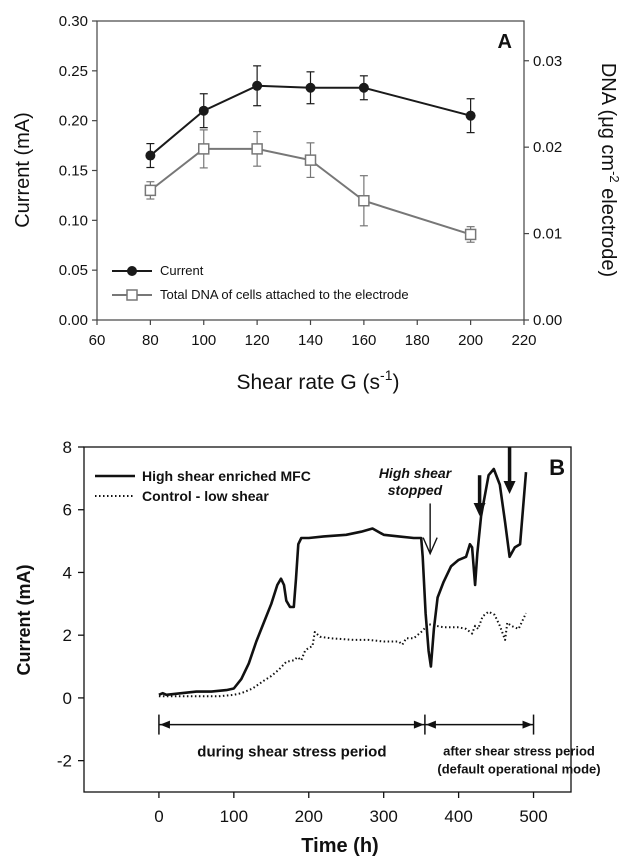 The image size is (619, 861). I want to click on y-tick-label-a: 0.25, so click(73, 71).